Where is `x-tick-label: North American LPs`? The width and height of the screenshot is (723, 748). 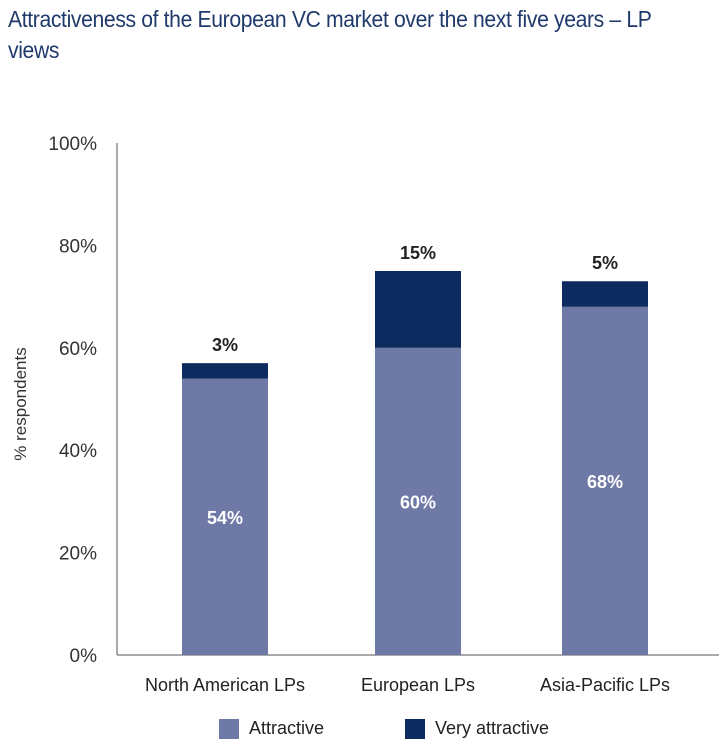
x-tick-label: North American LPs is located at coordinates (225, 685).